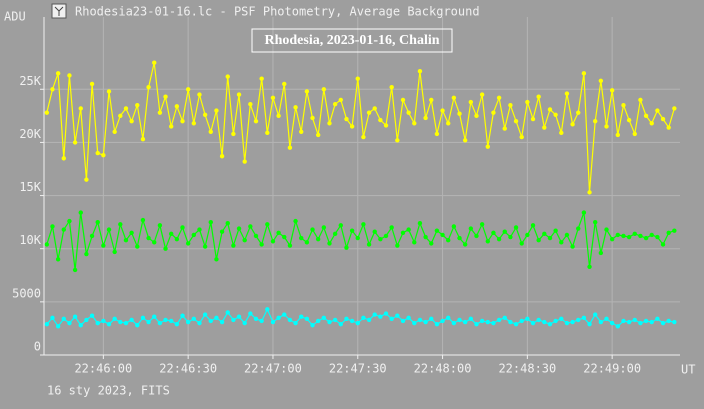 The width and height of the screenshot is (704, 409). I want to click on x-tick-label: 22:47:30, so click(358, 369).